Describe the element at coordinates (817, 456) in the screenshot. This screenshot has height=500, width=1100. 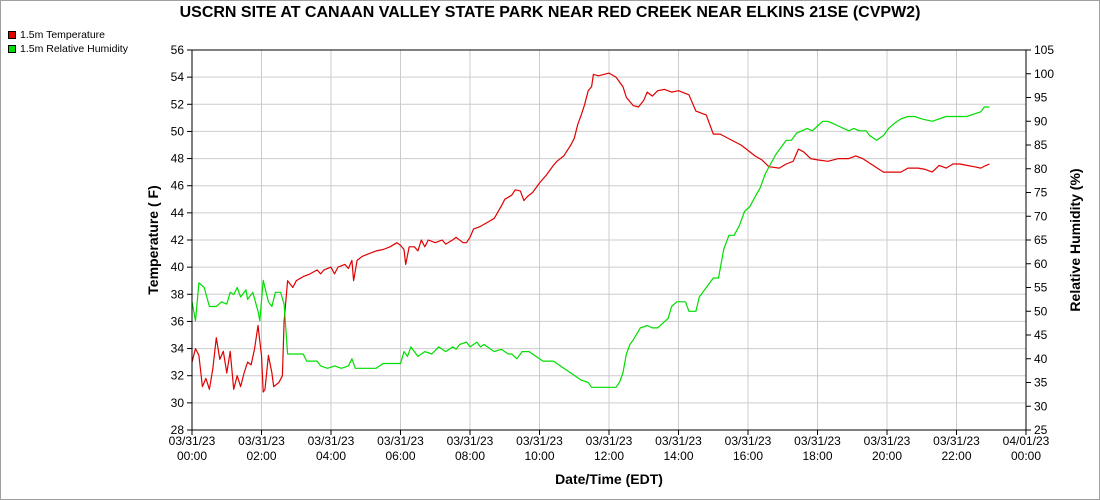
I see `x-tick-label-time: 18:00` at that location.